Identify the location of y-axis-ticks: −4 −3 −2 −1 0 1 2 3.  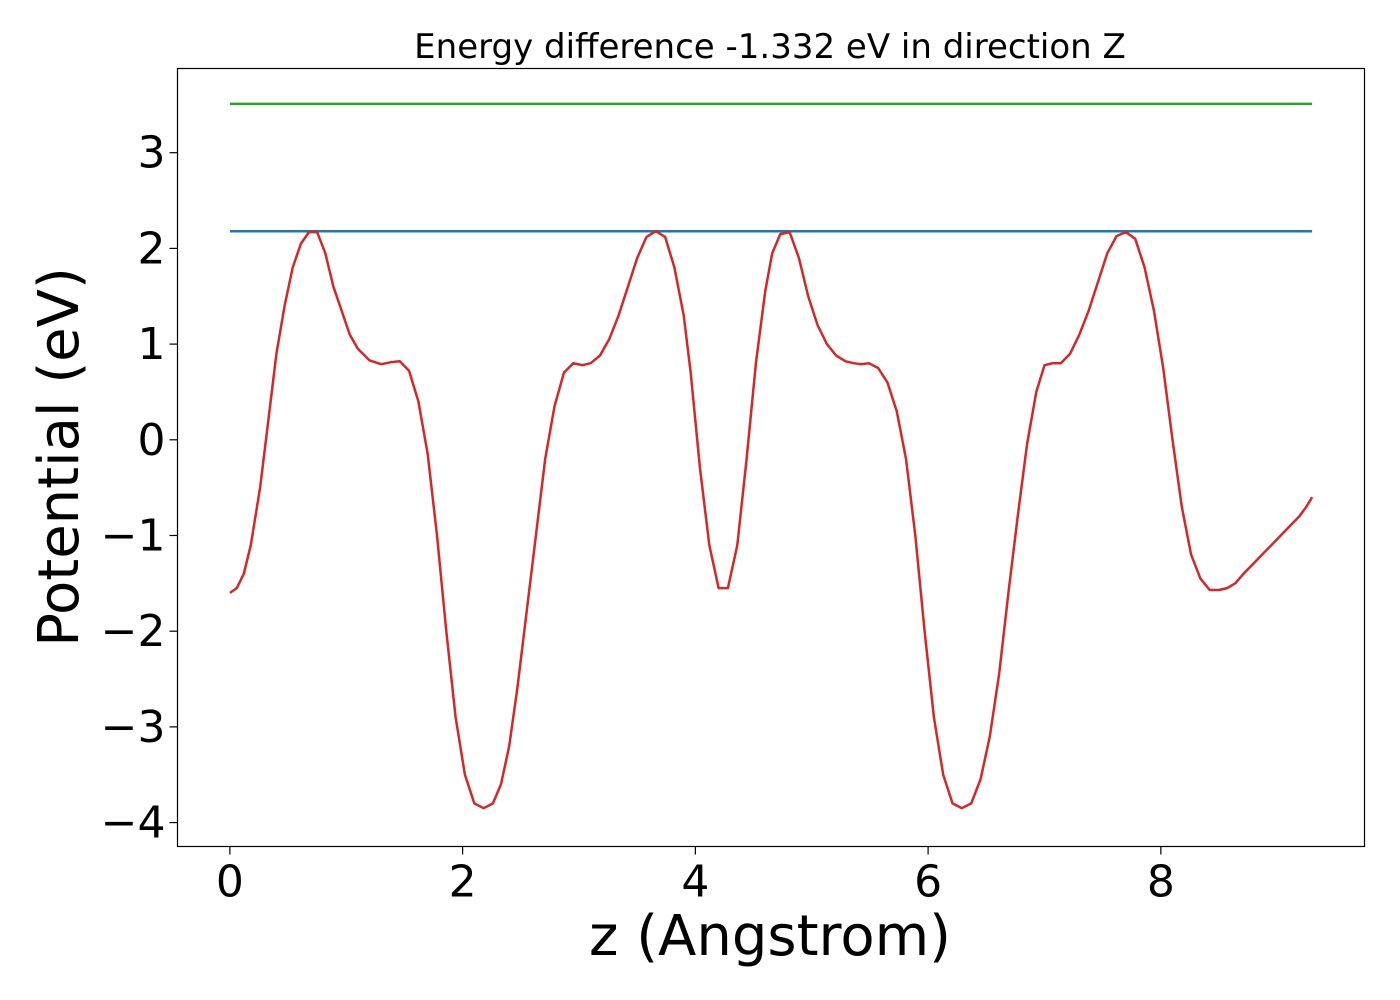
(139, 488).